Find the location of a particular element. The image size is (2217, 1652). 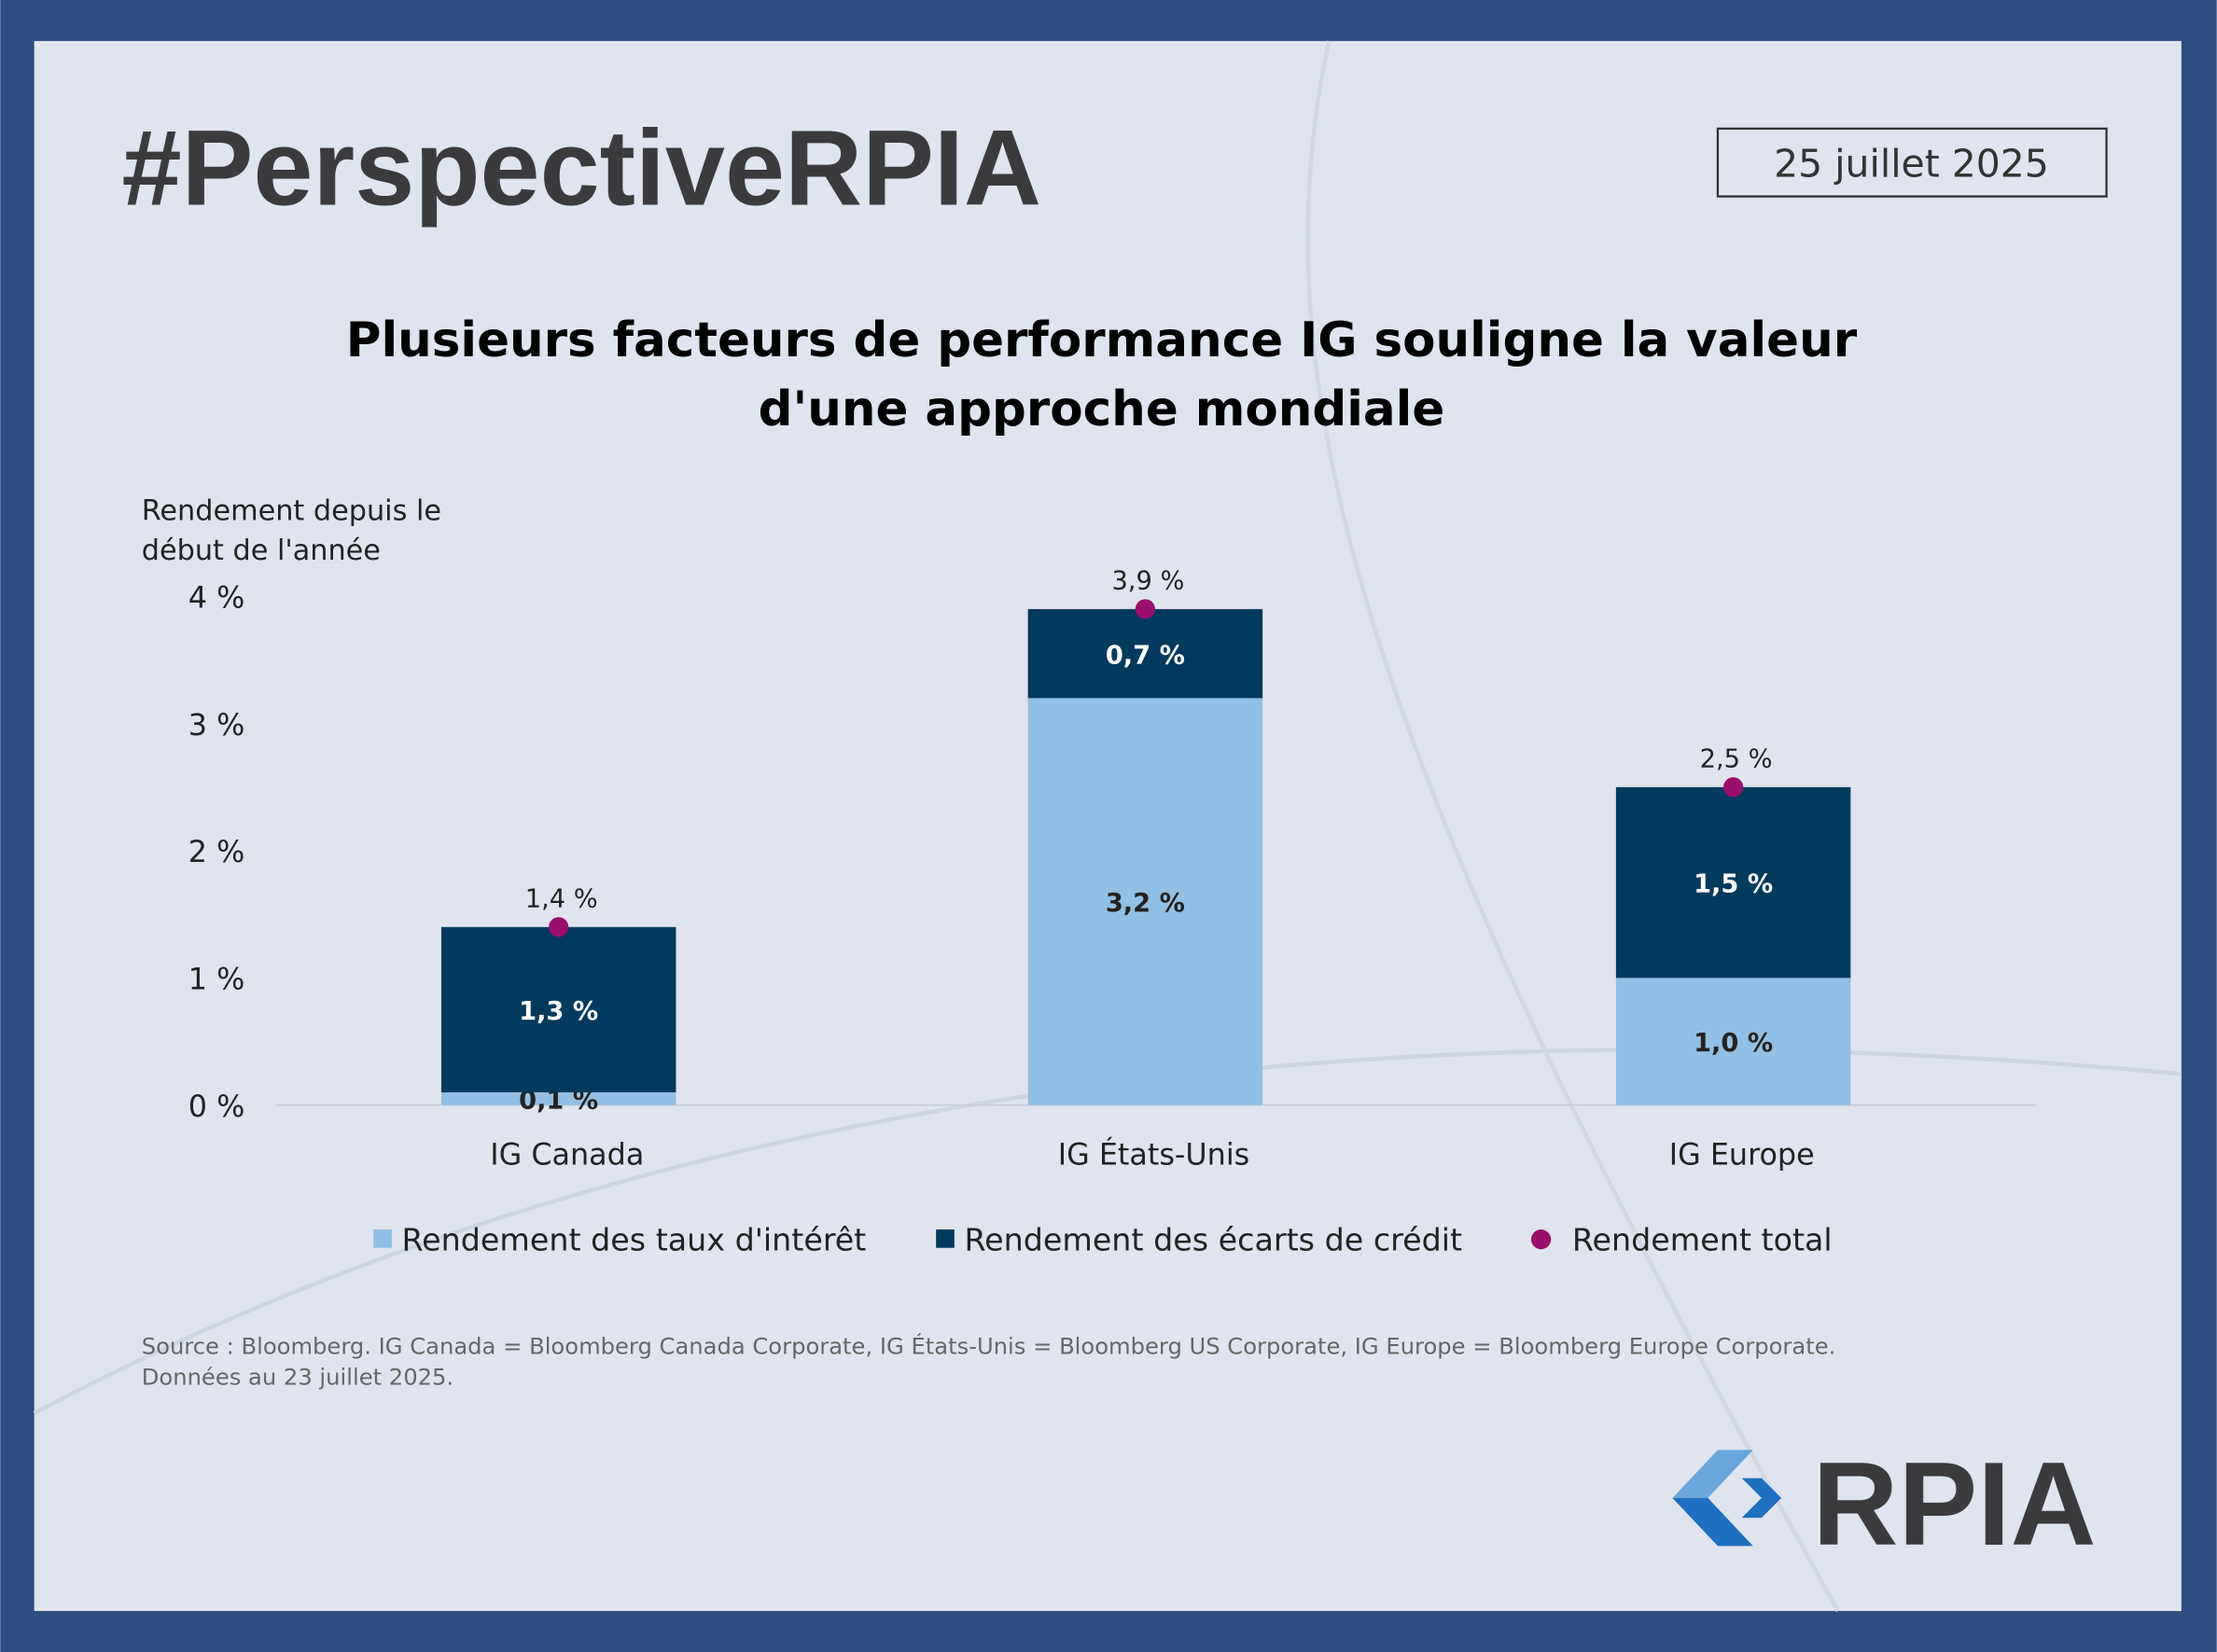

source: Données au 23 juillet 2025. is located at coordinates (297, 1378).